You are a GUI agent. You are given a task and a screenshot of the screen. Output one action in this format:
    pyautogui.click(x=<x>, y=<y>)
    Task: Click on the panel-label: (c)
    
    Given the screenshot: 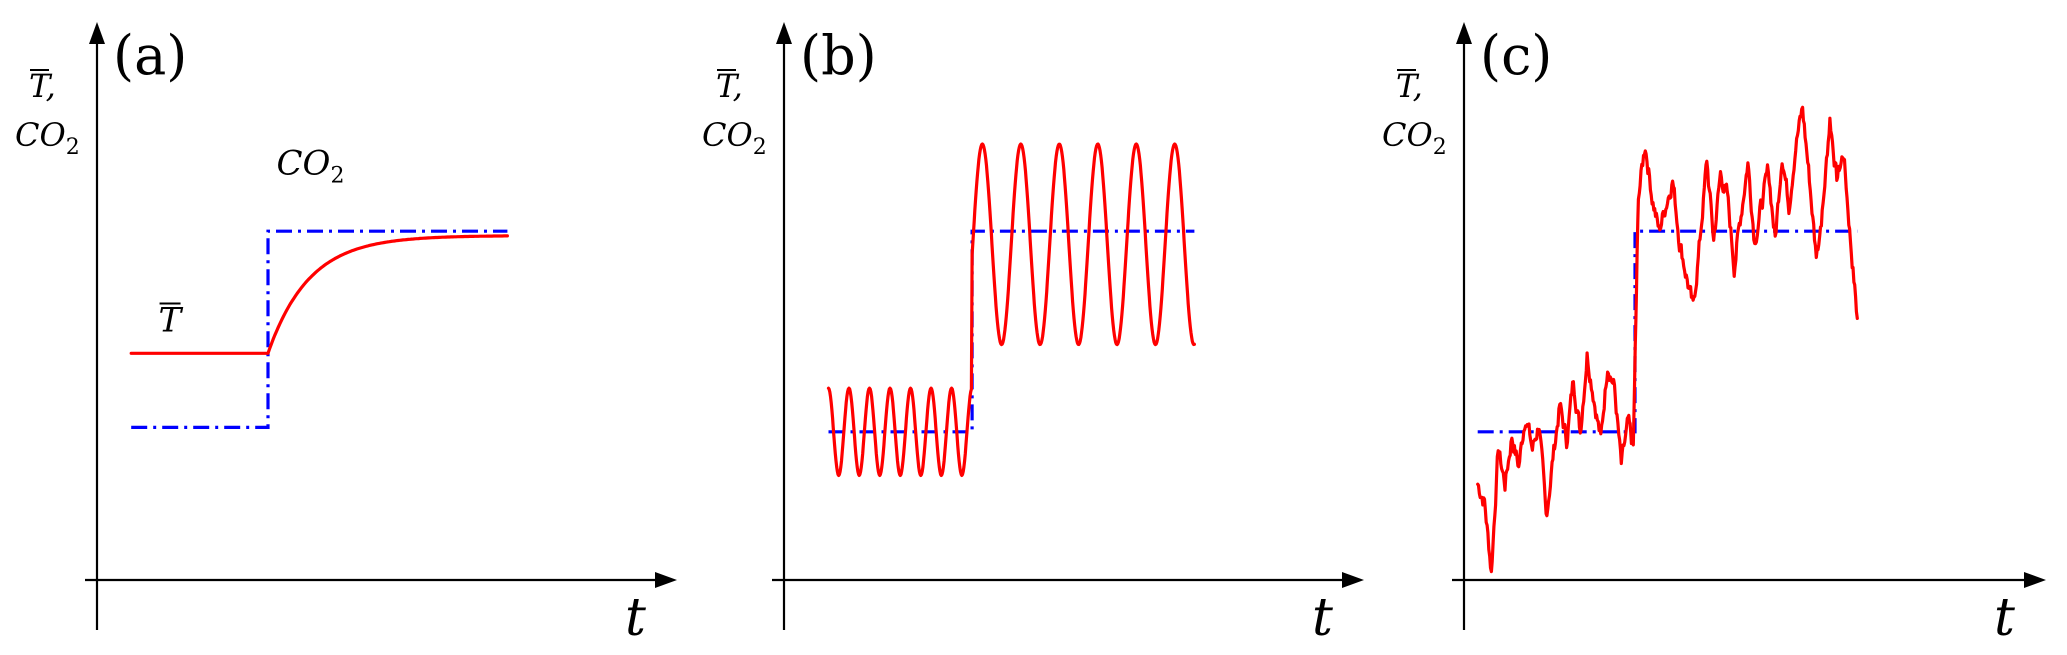 What is the action you would take?
    pyautogui.click(x=1516, y=55)
    